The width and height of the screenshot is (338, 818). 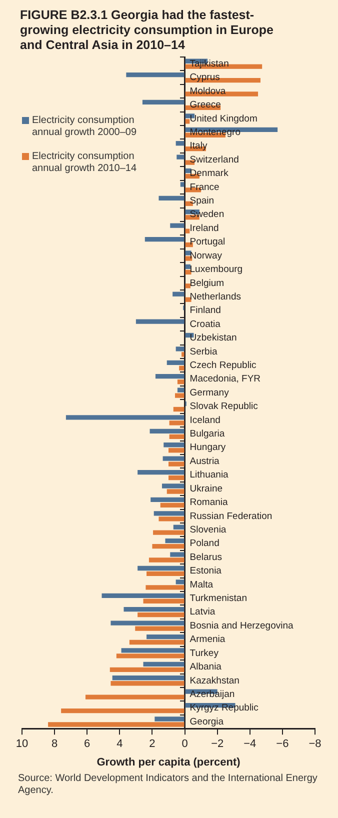 What do you see at coordinates (205, 187) in the screenshot?
I see `y-tick-label: France` at bounding box center [205, 187].